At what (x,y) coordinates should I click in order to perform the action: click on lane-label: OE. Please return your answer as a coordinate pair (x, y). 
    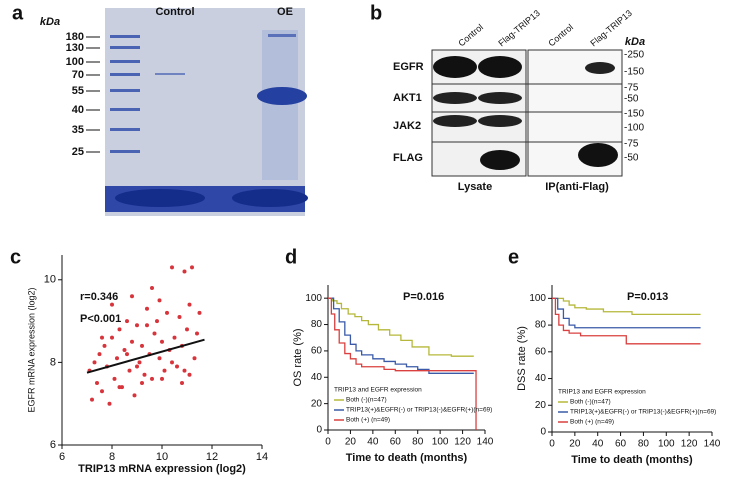
    Looking at the image, I should click on (285, 12).